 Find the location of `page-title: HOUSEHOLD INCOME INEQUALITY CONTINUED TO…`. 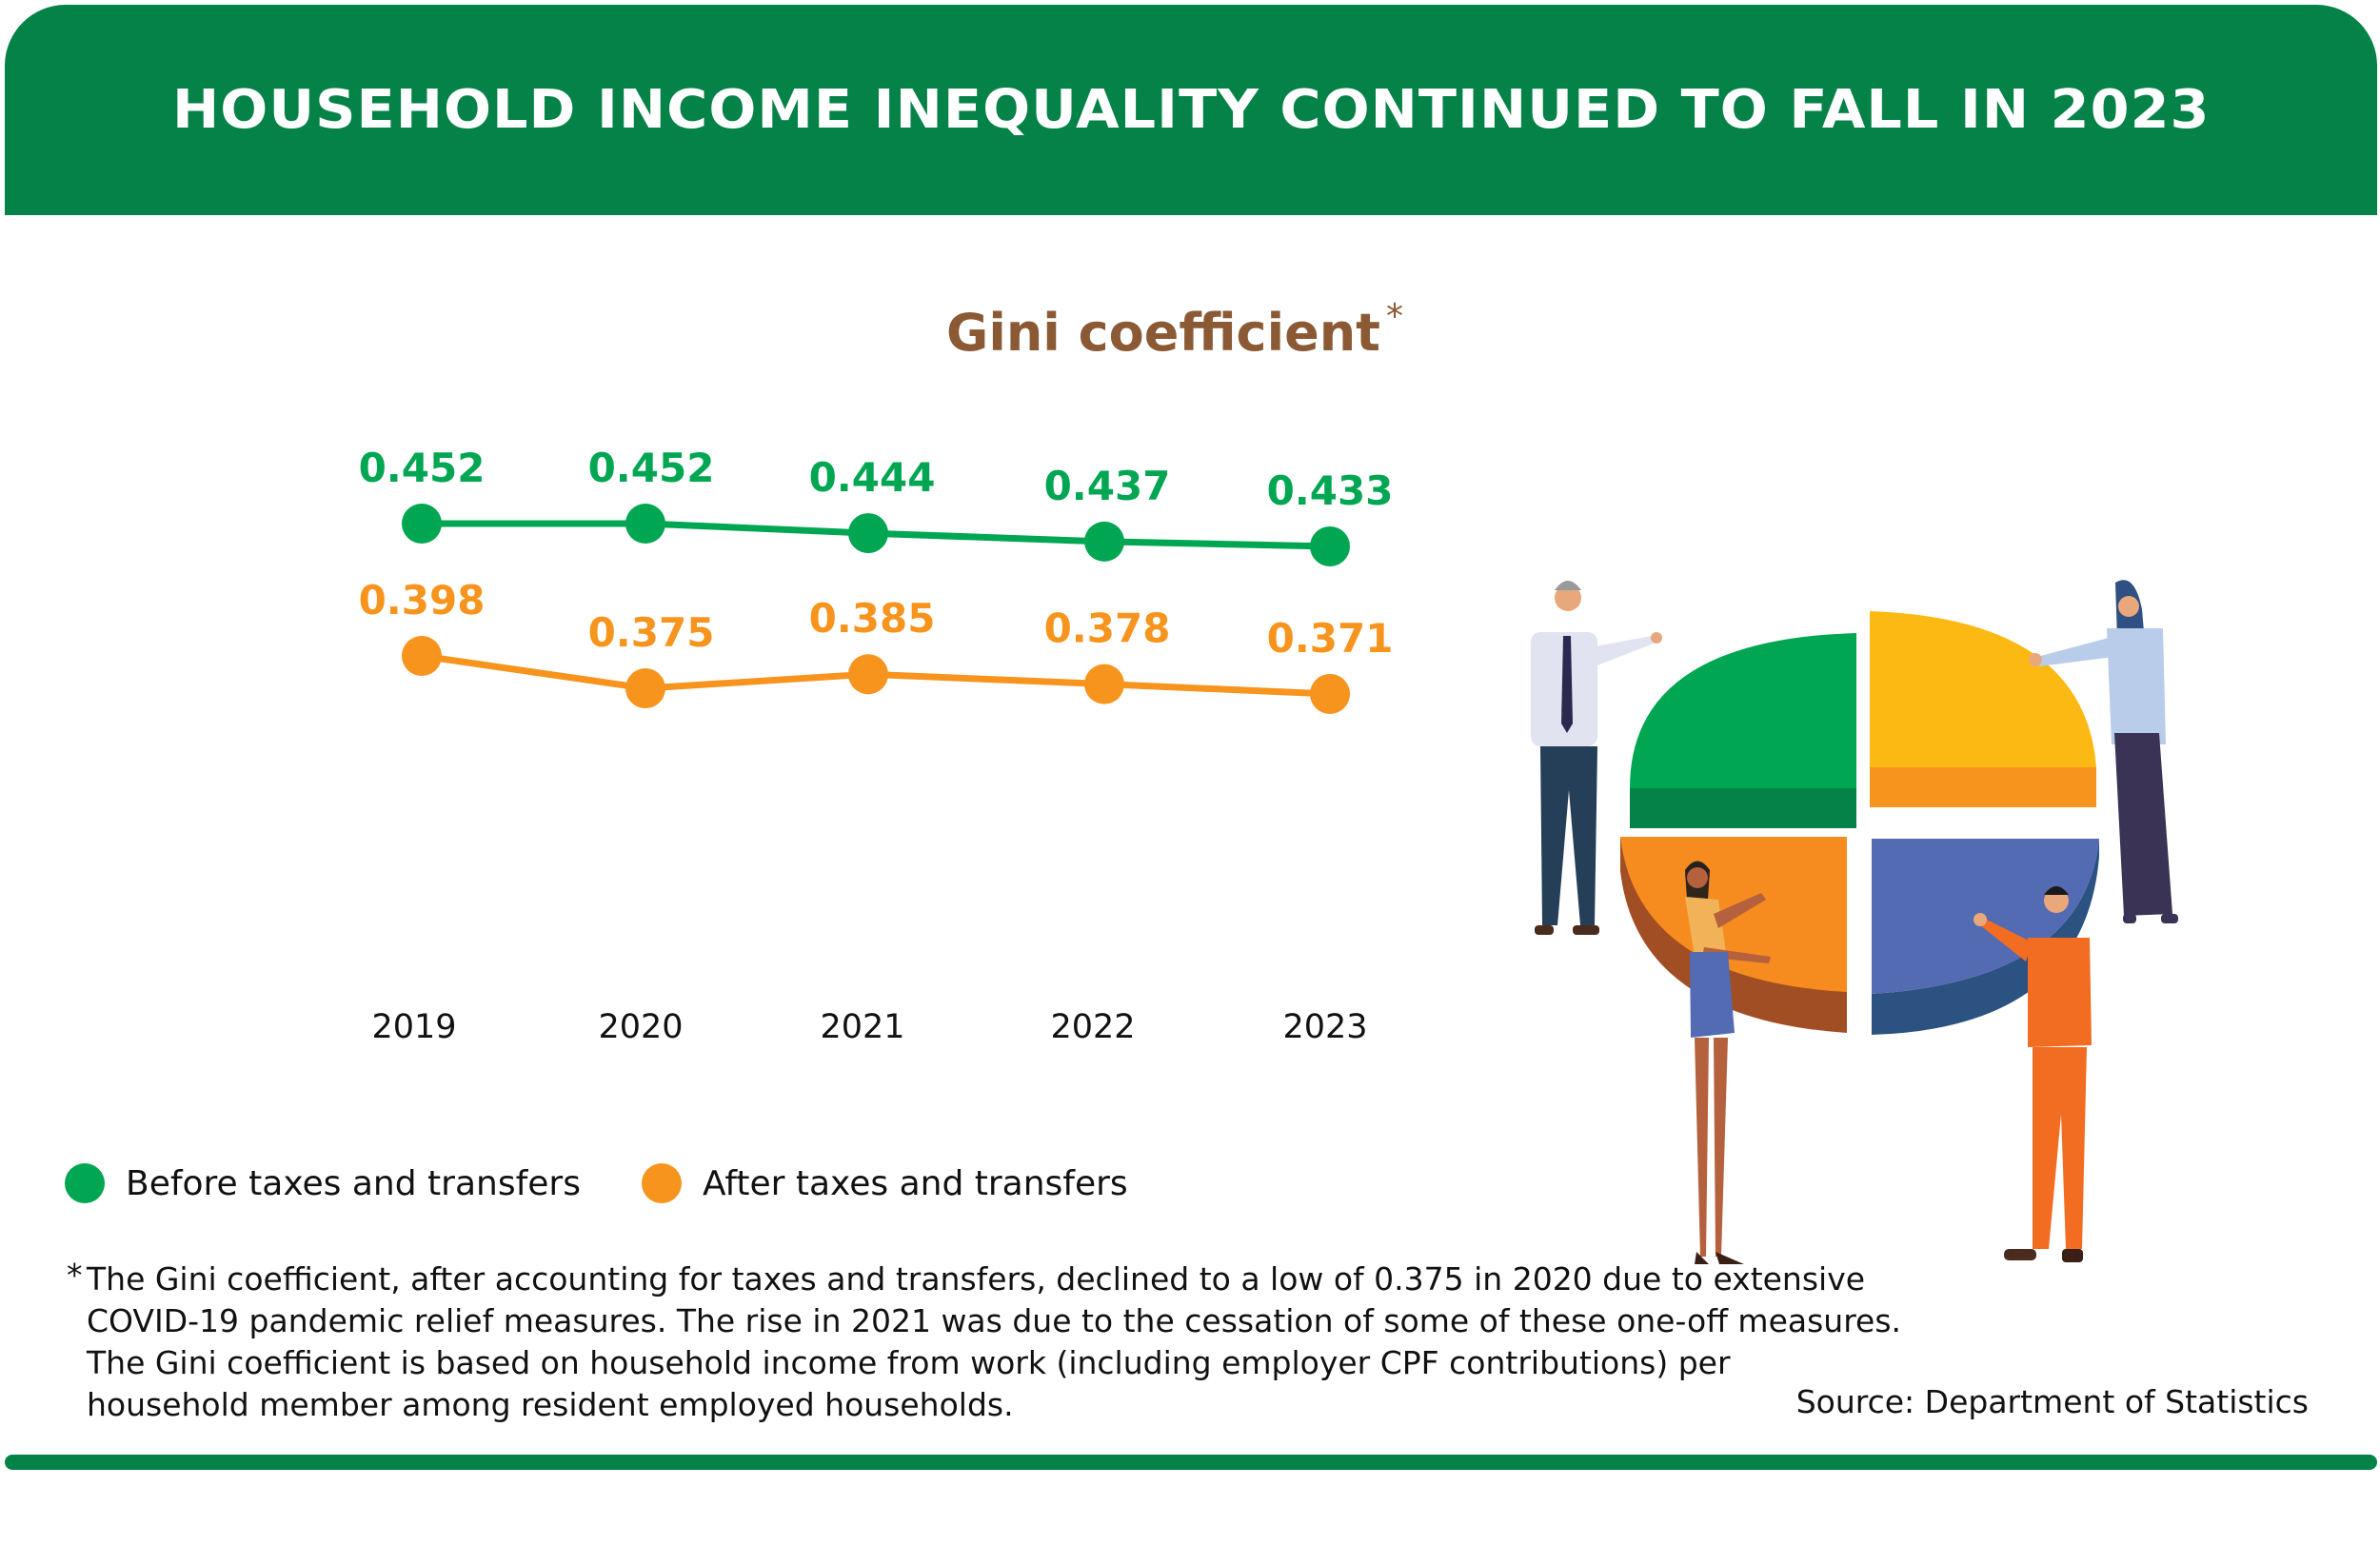

page-title: HOUSEHOLD INCOME INEQUALITY CONTINUED TO… is located at coordinates (1191, 110).